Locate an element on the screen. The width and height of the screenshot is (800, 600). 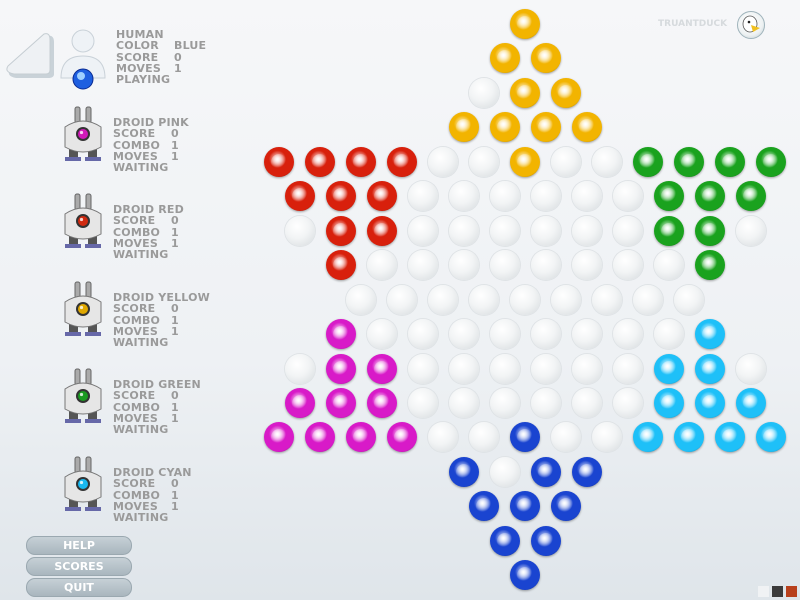
help-button: HELP is located at coordinates (79, 545).